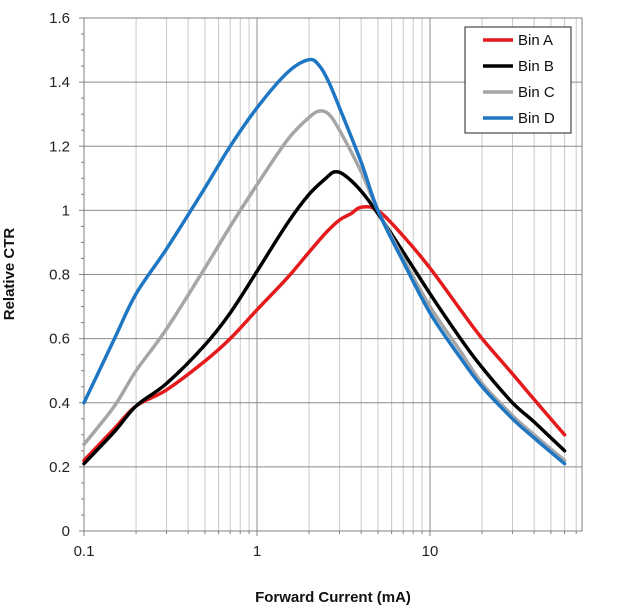  Describe the element at coordinates (59, 18) in the screenshot. I see `y-tick-label: 1.6` at that location.